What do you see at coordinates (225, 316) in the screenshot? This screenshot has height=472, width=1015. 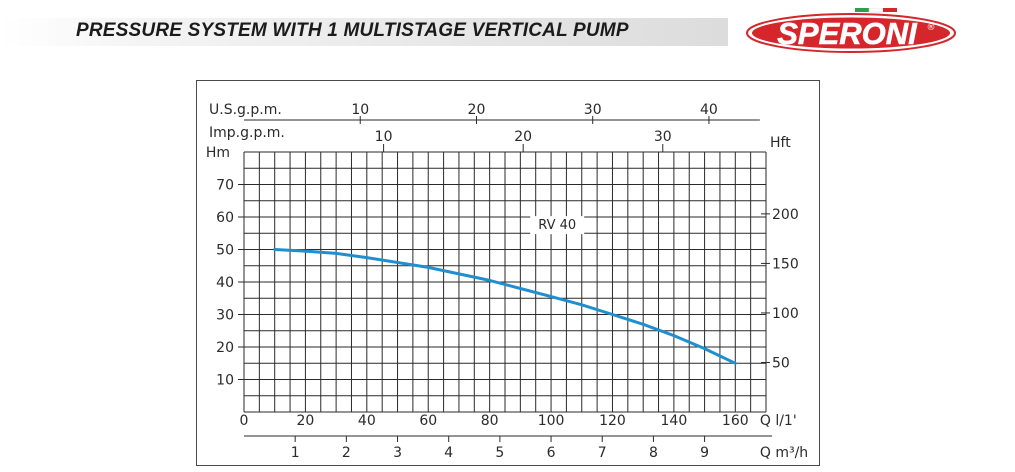 I see `y-left-tick-label: 30` at bounding box center [225, 316].